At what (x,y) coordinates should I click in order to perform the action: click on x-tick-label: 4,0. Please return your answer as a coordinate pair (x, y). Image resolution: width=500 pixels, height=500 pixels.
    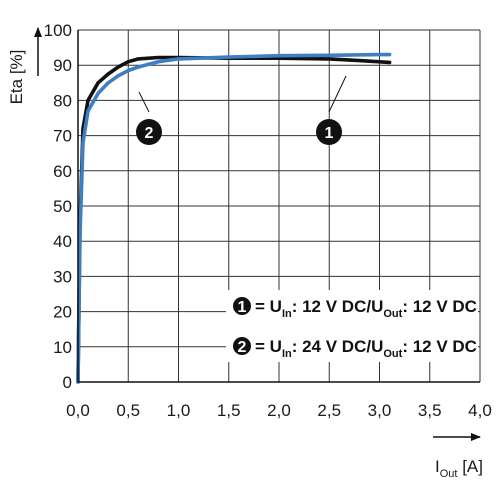
    Looking at the image, I should click on (480, 410).